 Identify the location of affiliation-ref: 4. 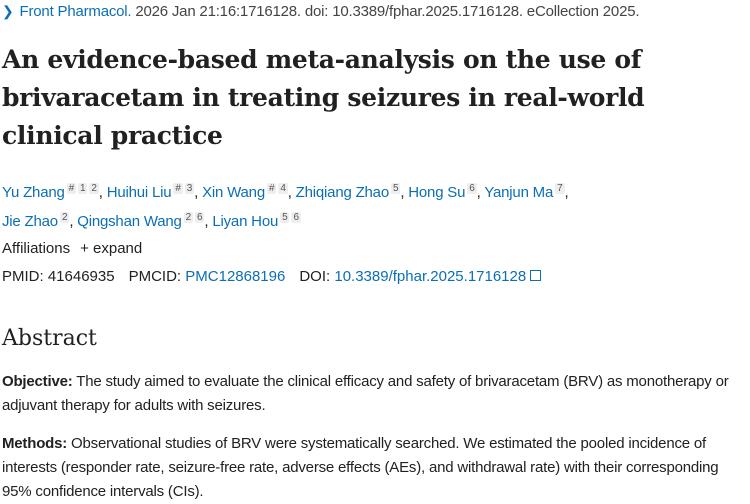
(283, 188).